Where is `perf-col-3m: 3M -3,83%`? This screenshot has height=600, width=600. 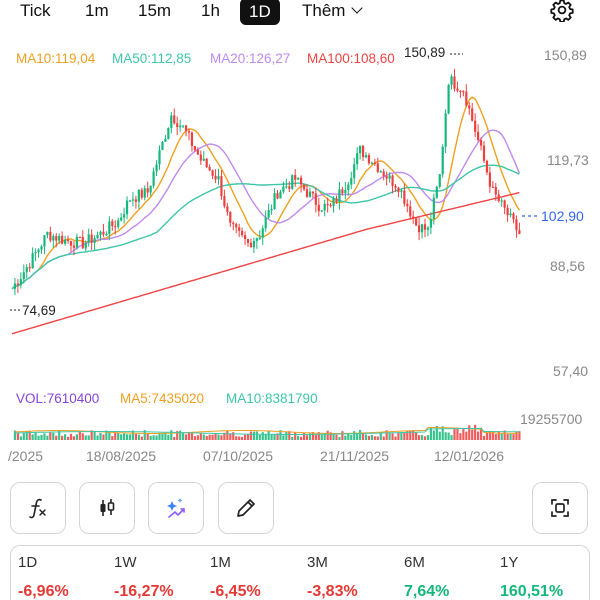
perf-col-3m: 3M -3,83% is located at coordinates (332, 577).